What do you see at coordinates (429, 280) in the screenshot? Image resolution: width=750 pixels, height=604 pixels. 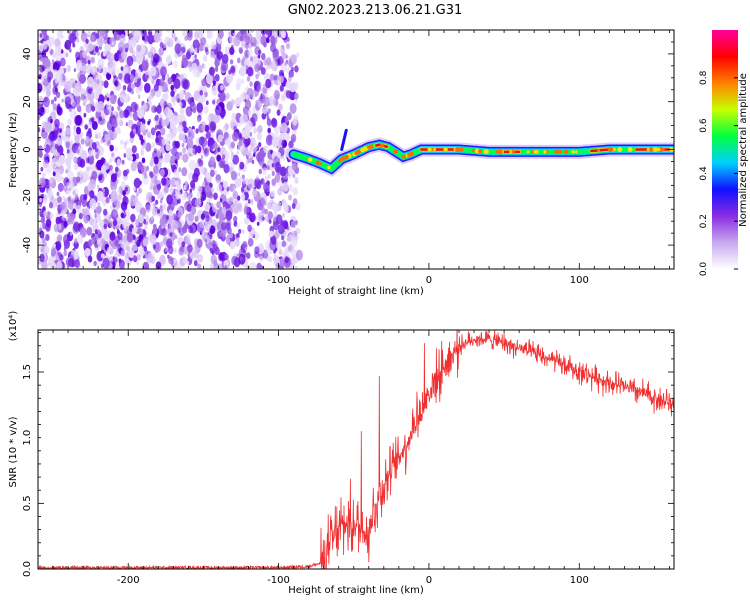 I see `x-tick-label: 0` at bounding box center [429, 280].